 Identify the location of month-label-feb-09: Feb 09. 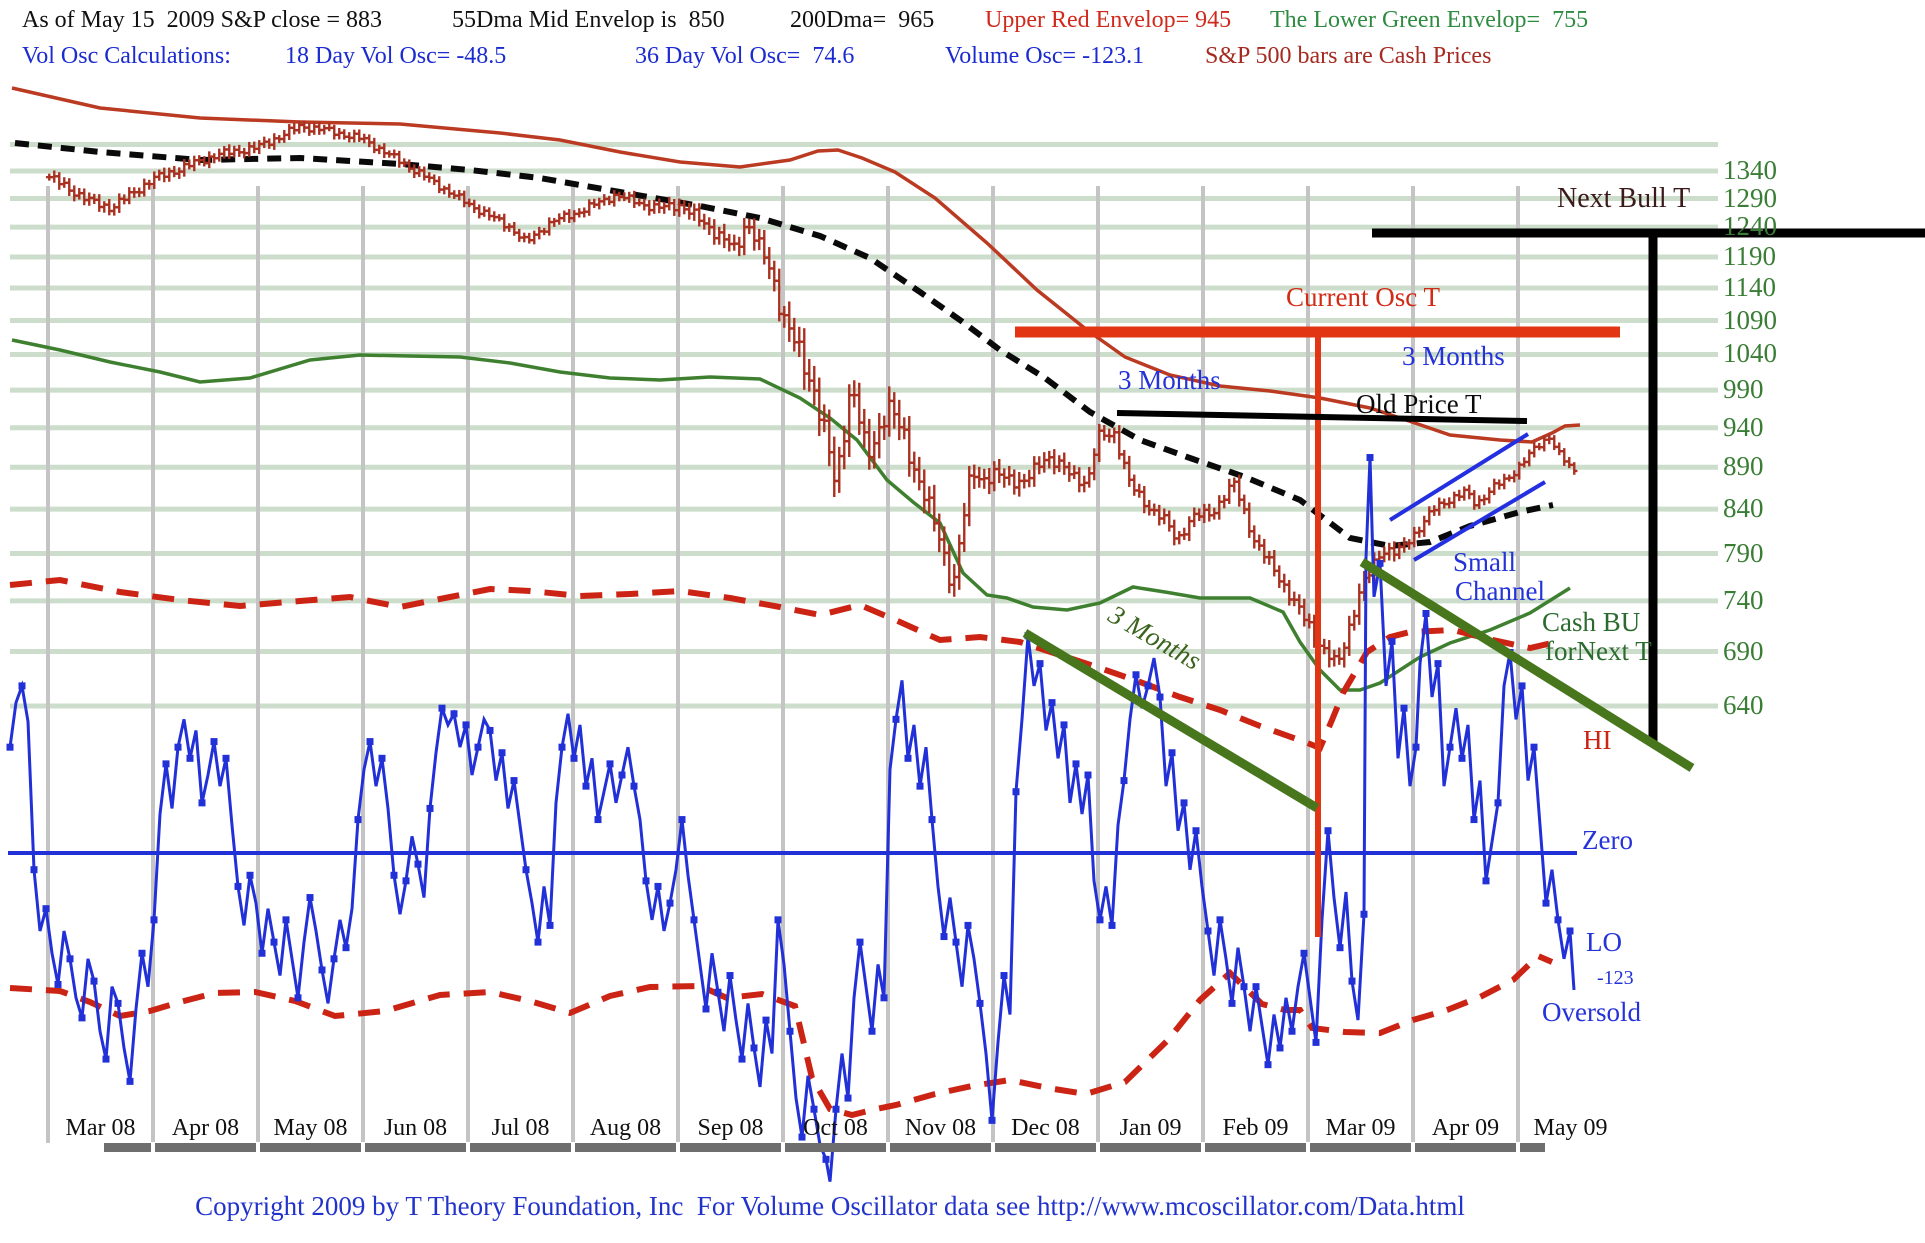
(1255, 1128).